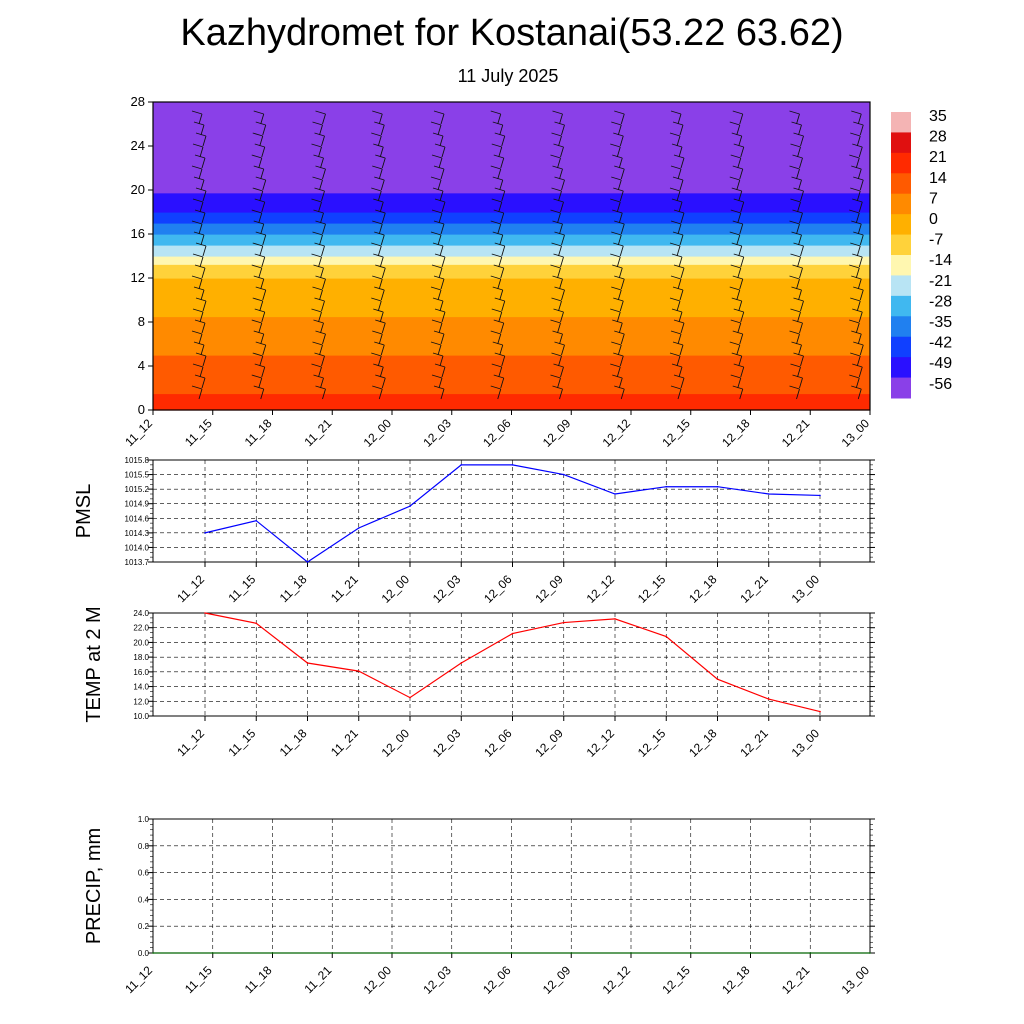  What do you see at coordinates (806, 589) in the screenshot?
I see `x-tick-label: 13_00` at bounding box center [806, 589].